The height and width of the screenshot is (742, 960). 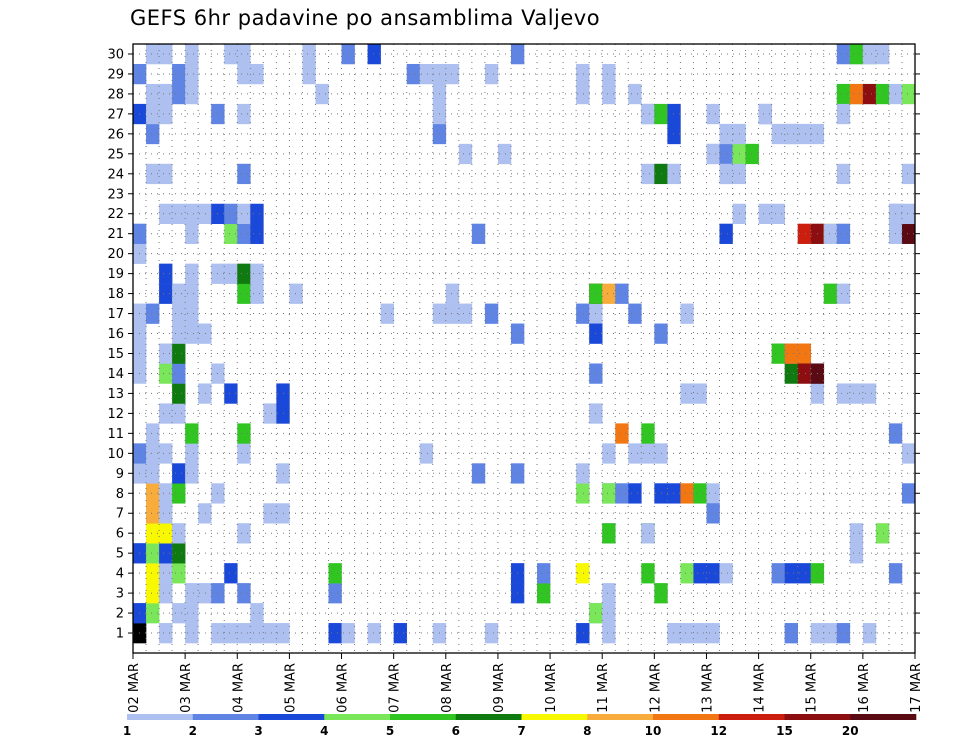 What do you see at coordinates (115, 434) in the screenshot?
I see `y-tick-label: 11` at bounding box center [115, 434].